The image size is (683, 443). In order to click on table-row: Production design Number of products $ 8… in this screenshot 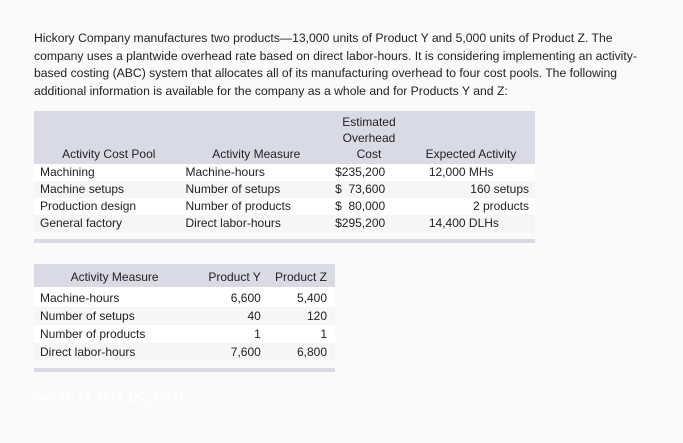, I will do `click(284, 206)`.